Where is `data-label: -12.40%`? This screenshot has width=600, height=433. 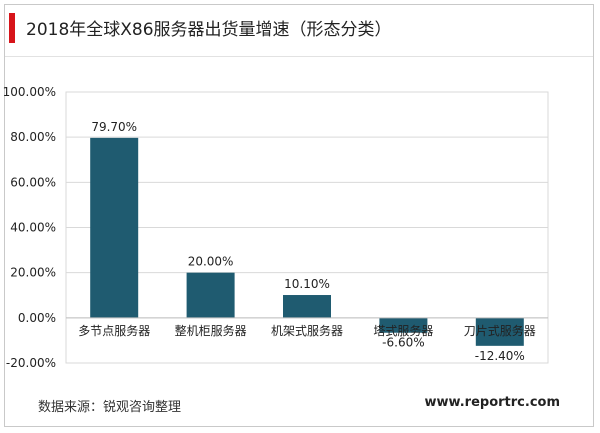 data-label: -12.40% is located at coordinates (500, 356).